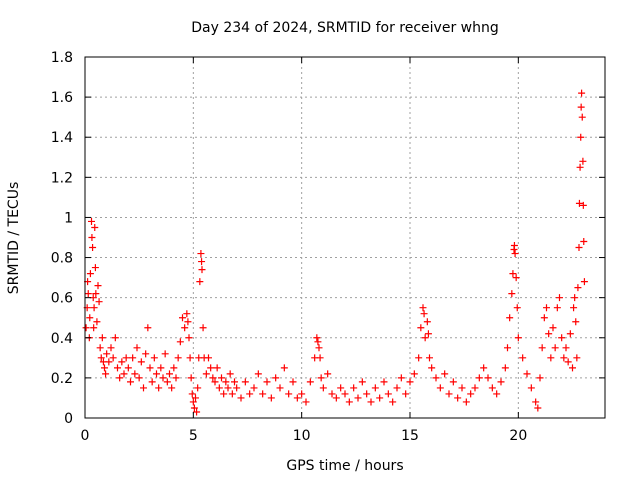  Describe the element at coordinates (68, 218) in the screenshot. I see `y-tick-label: 1` at that location.